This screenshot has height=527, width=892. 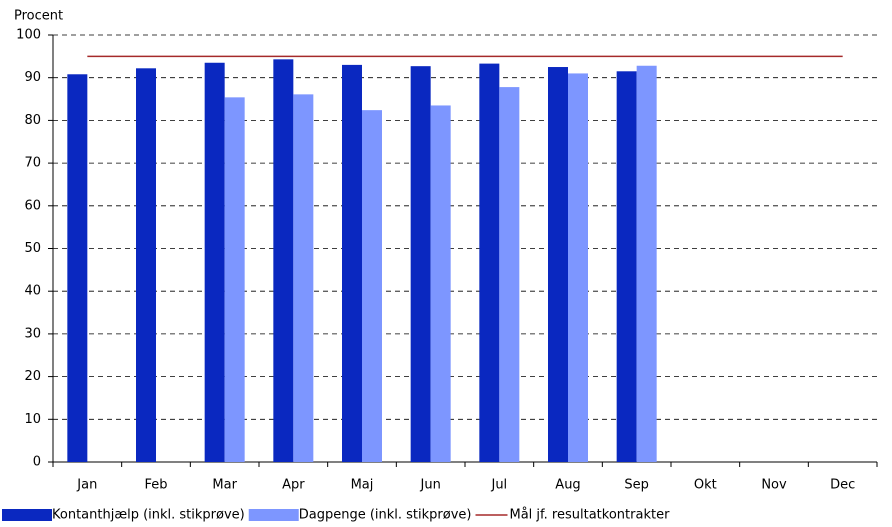 I want to click on x-tick-label: Jan, so click(x=86, y=485).